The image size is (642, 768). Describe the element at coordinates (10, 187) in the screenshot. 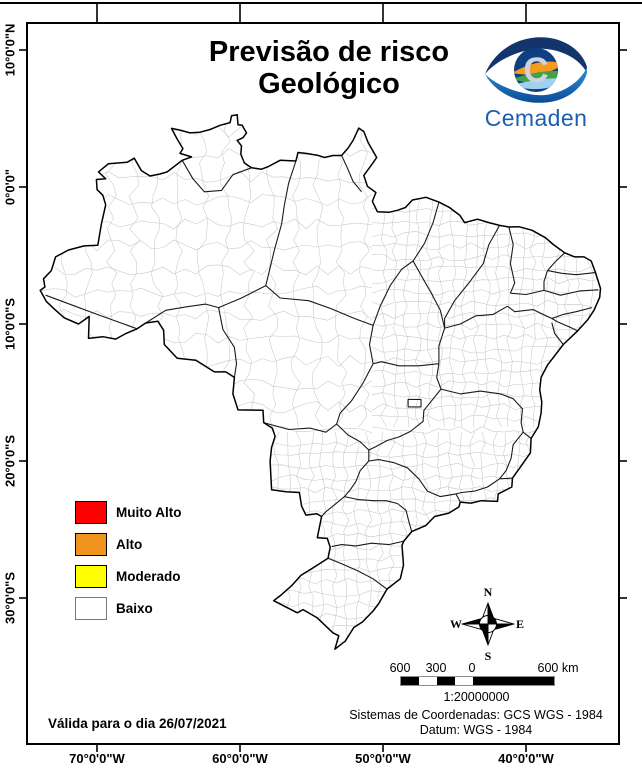

I see `lat-label-0: 0°0'0"` at that location.